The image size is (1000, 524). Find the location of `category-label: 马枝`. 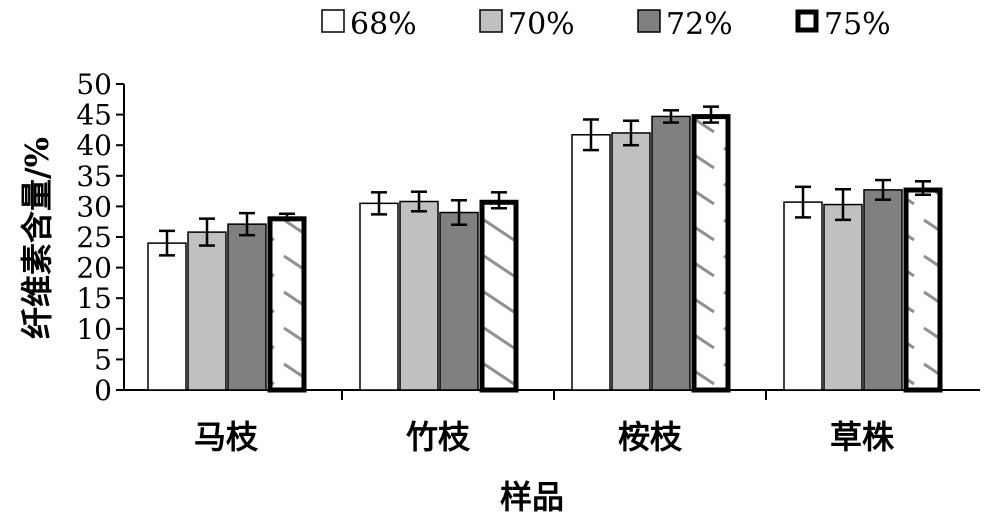

category-label: 马枝 is located at coordinates (226, 437).